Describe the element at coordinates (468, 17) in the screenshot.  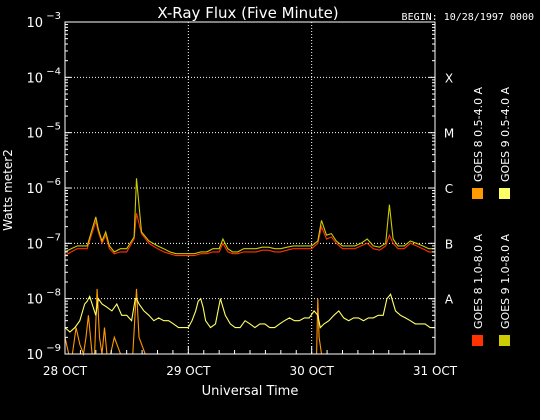
I see `begin-label: BEGIN: 10/28/1997 0000` at that location.